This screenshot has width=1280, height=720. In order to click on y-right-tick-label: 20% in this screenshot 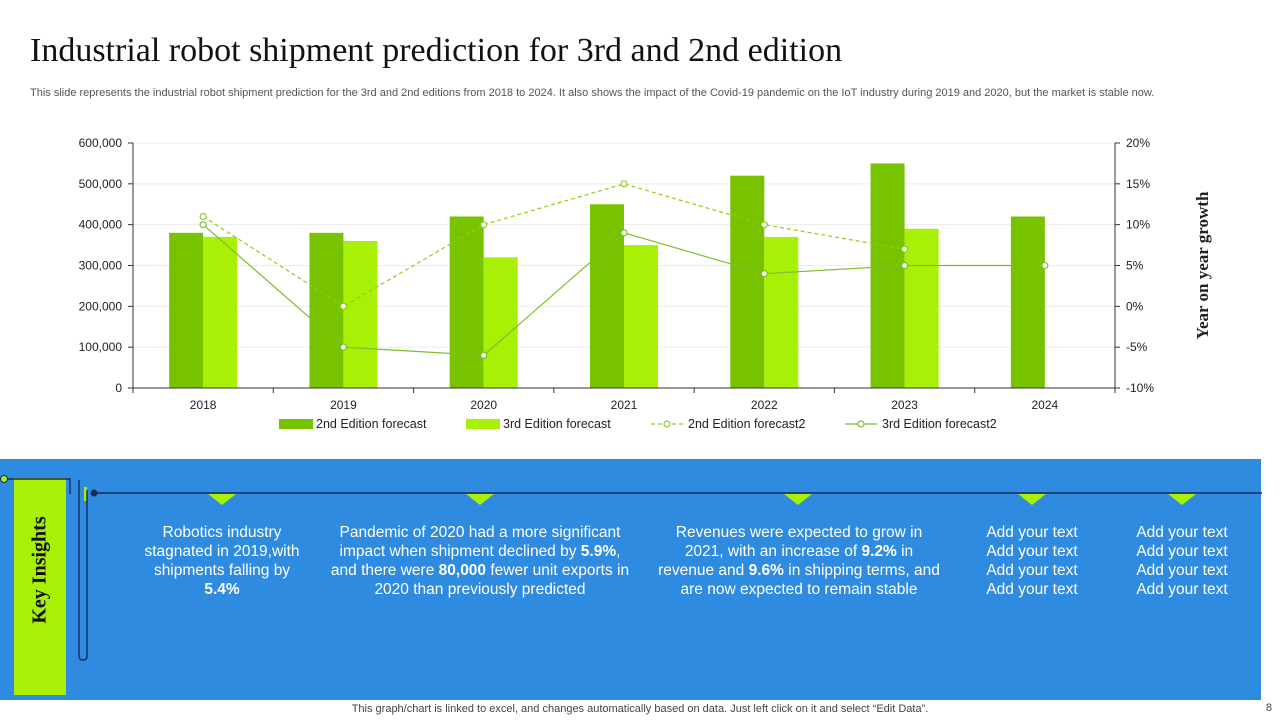, I will do `click(1138, 143)`.